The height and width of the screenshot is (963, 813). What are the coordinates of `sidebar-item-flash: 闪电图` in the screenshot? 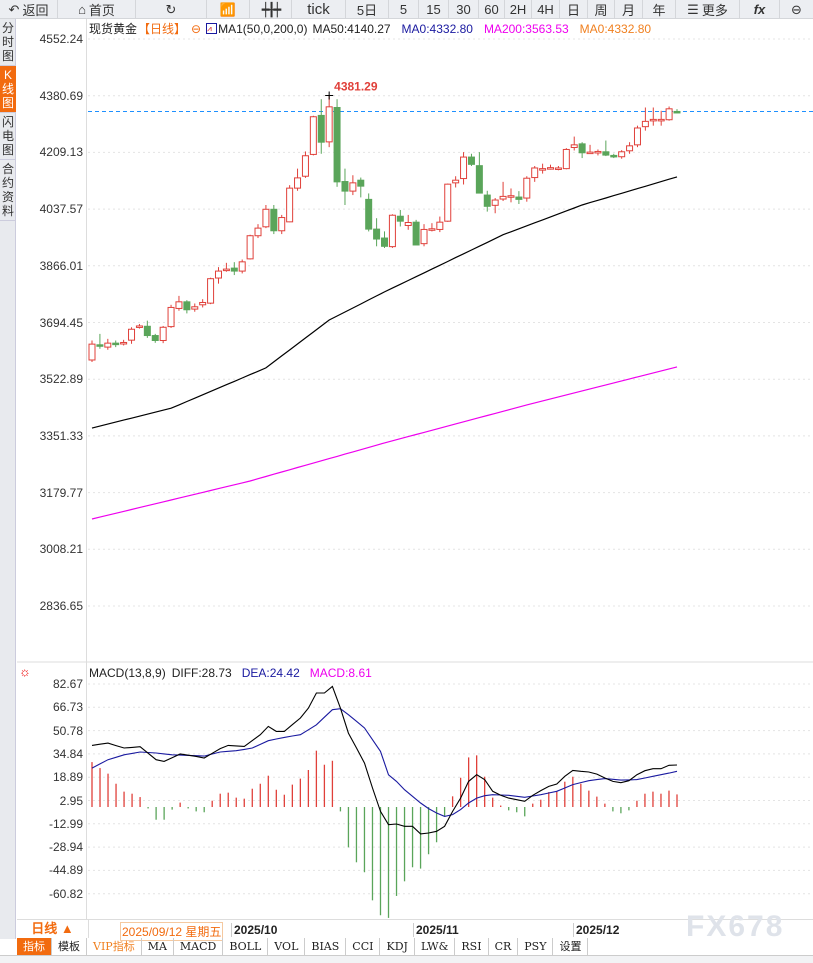 It's located at (8, 136).